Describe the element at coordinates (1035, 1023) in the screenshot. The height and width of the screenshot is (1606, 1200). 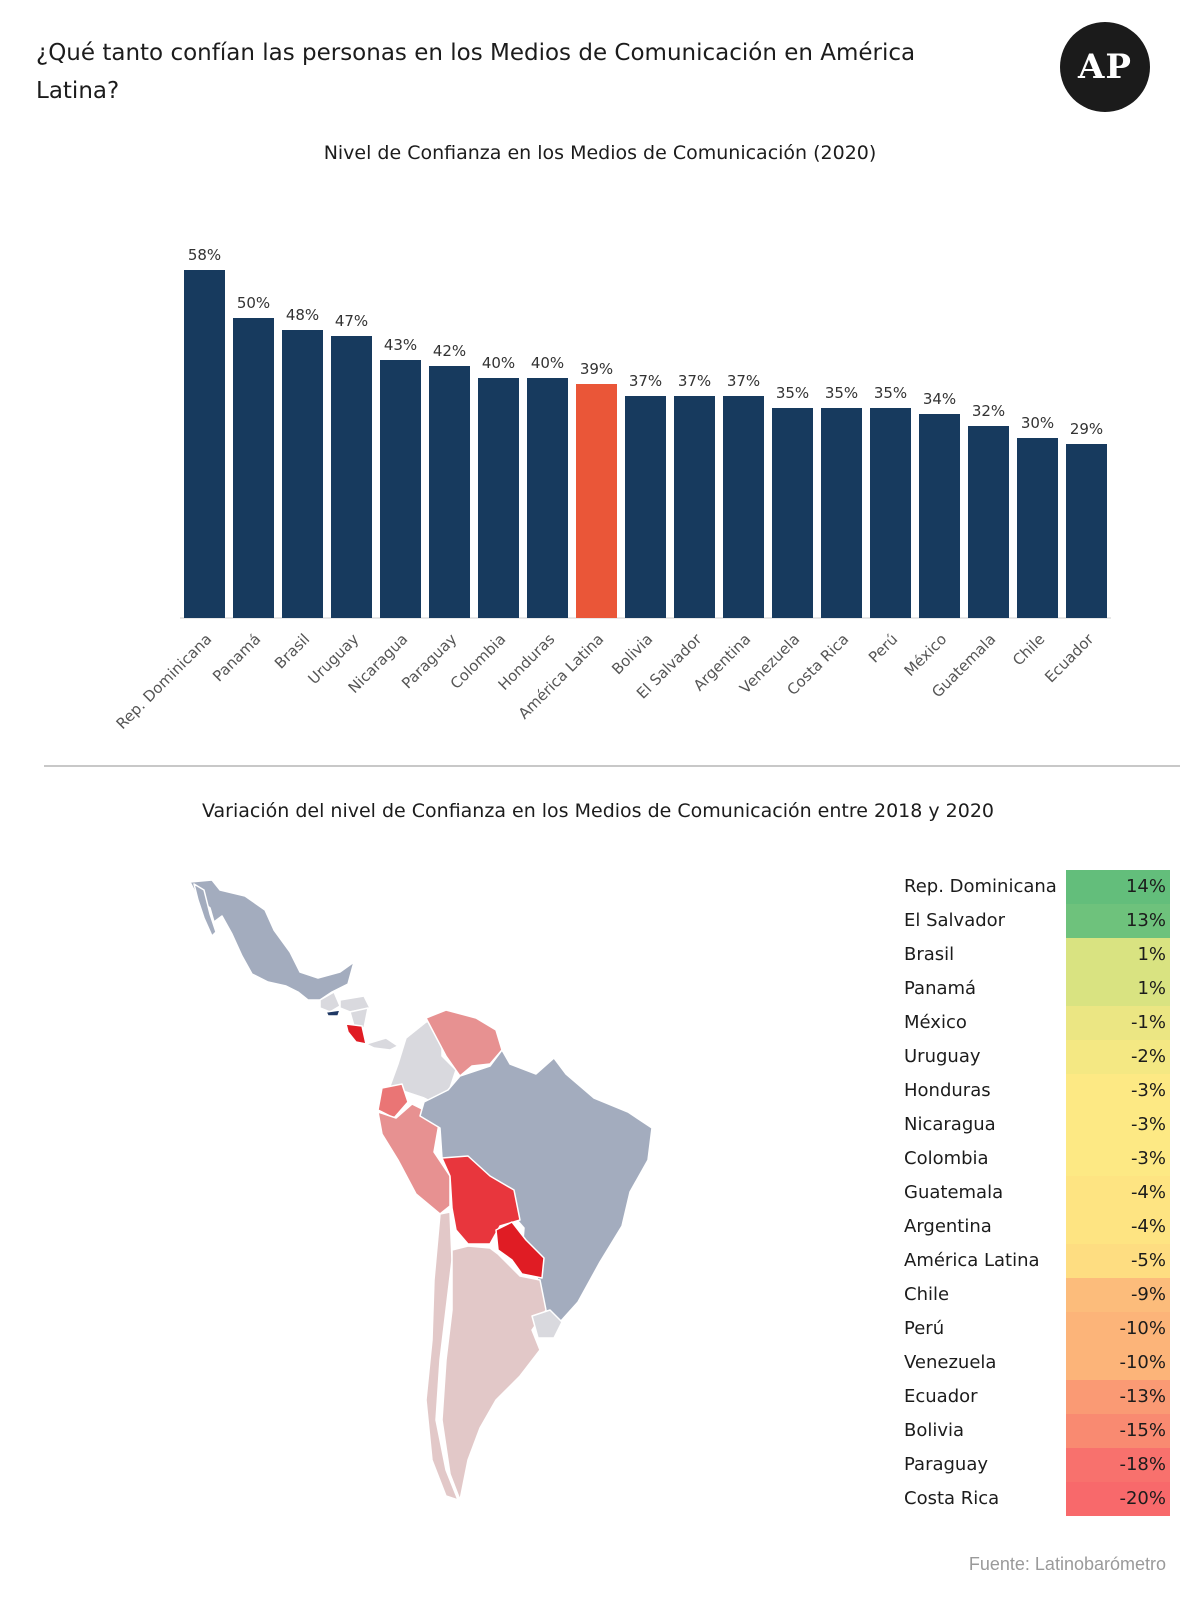
I see `variation-row: México -1%` at that location.